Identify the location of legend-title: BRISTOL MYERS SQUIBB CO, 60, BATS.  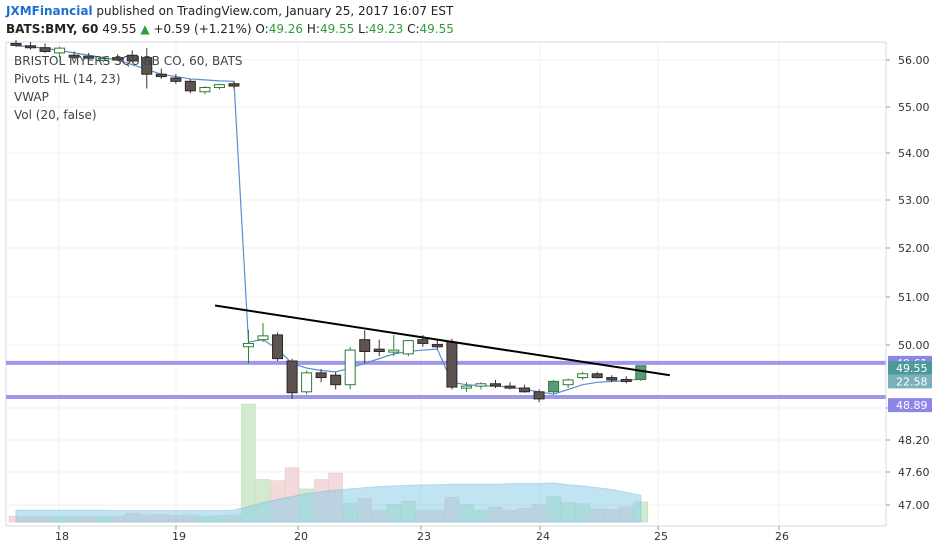
(128, 61).